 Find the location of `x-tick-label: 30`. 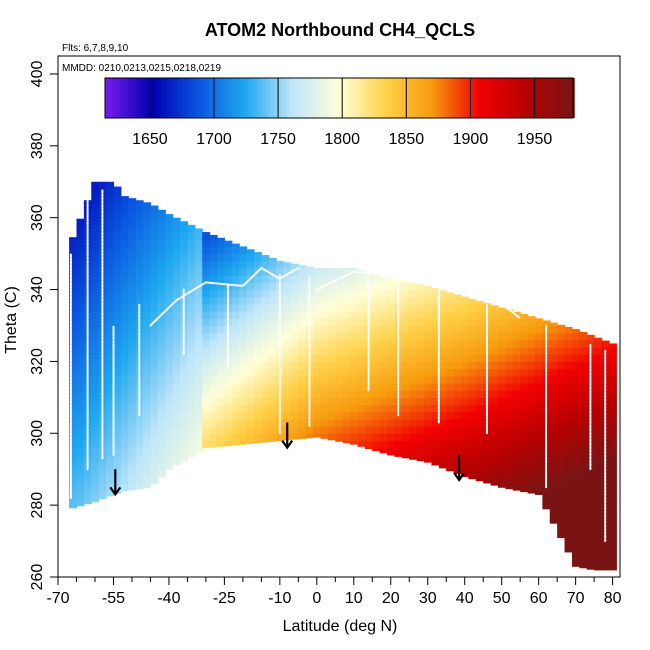

x-tick-label: 30 is located at coordinates (428, 598).